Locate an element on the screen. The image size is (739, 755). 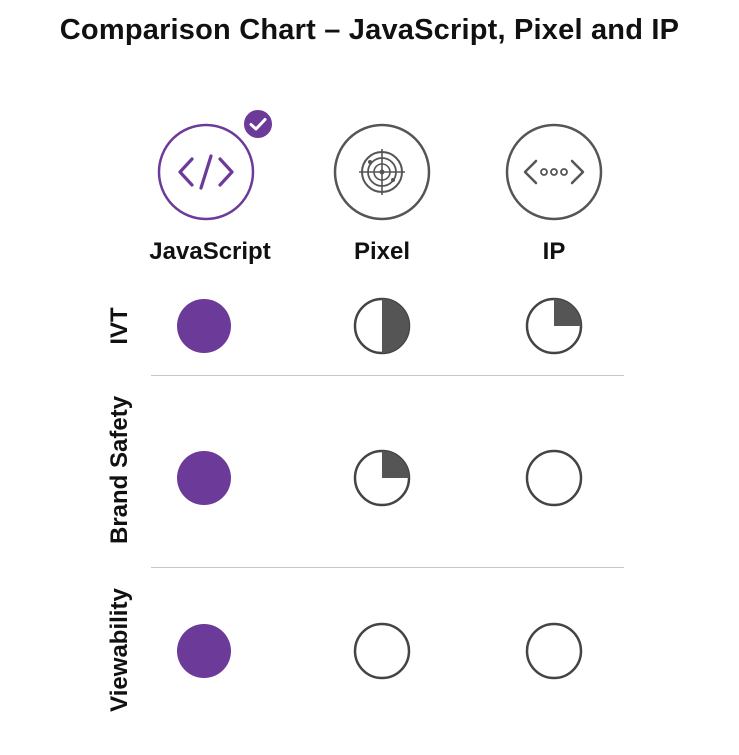
row-label-ivt: IVT is located at coordinates (119, 326).